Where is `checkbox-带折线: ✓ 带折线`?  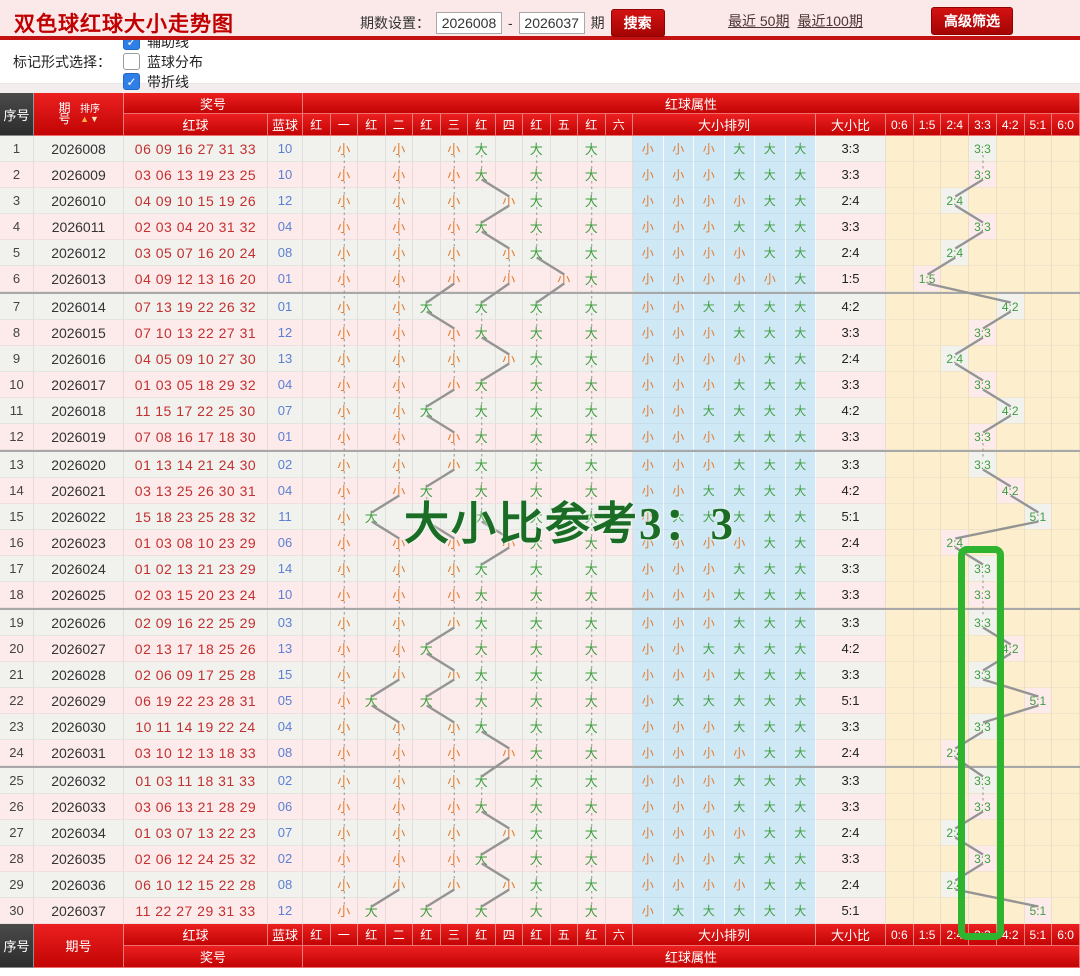
checkbox-带折线: ✓ 带折线 is located at coordinates (163, 82).